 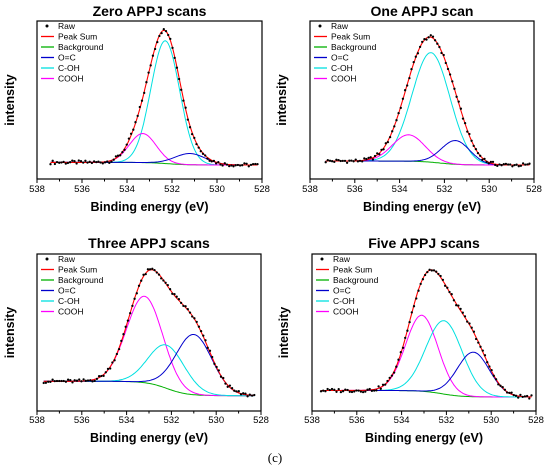 What do you see at coordinates (312, 420) in the screenshot?
I see `x-tick-label: 538` at bounding box center [312, 420].